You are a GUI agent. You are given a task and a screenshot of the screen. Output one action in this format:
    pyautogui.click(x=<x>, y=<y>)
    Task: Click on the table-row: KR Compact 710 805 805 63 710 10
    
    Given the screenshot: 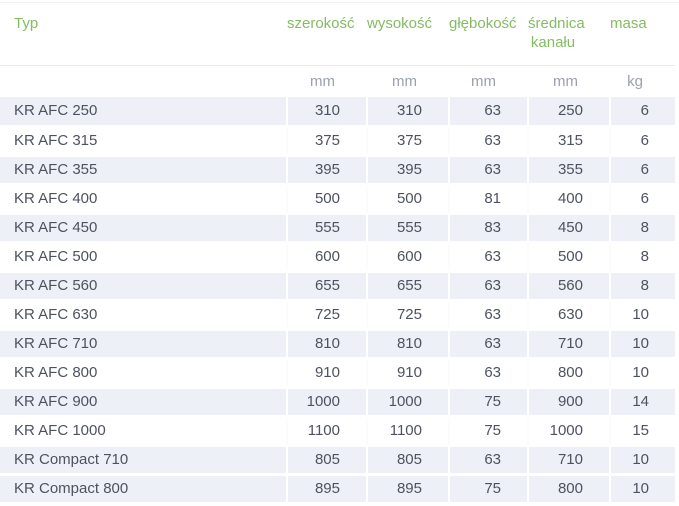 What is the action you would take?
    pyautogui.click(x=337, y=460)
    